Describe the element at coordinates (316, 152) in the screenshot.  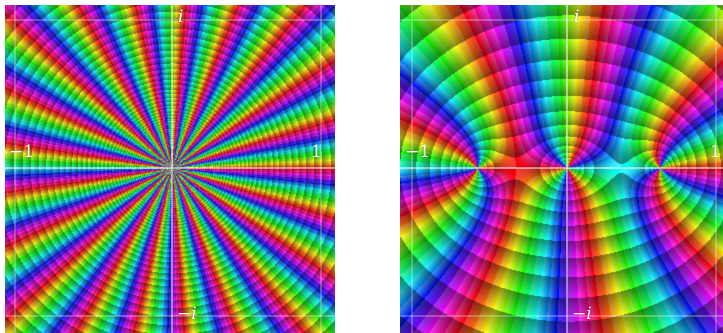
I see `label-one-left: 1` at that location.